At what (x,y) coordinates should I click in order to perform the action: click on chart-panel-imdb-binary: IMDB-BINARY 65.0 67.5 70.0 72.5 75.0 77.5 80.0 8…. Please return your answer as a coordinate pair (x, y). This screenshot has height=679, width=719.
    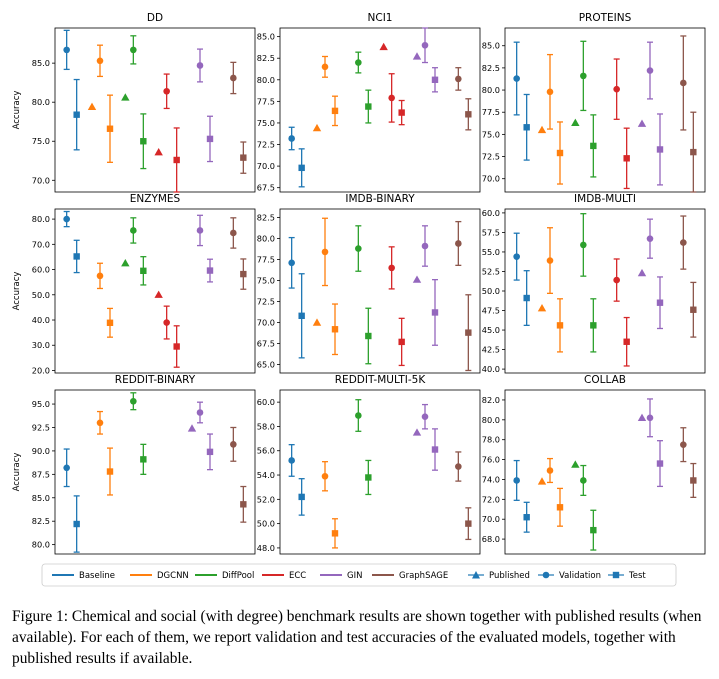
    Looking at the image, I should click on (369, 283).